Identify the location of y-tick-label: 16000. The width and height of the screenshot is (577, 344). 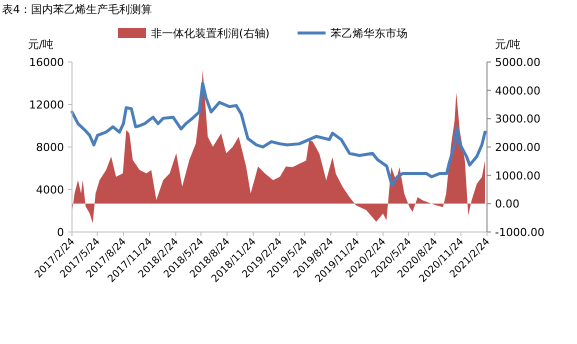
(46, 62).